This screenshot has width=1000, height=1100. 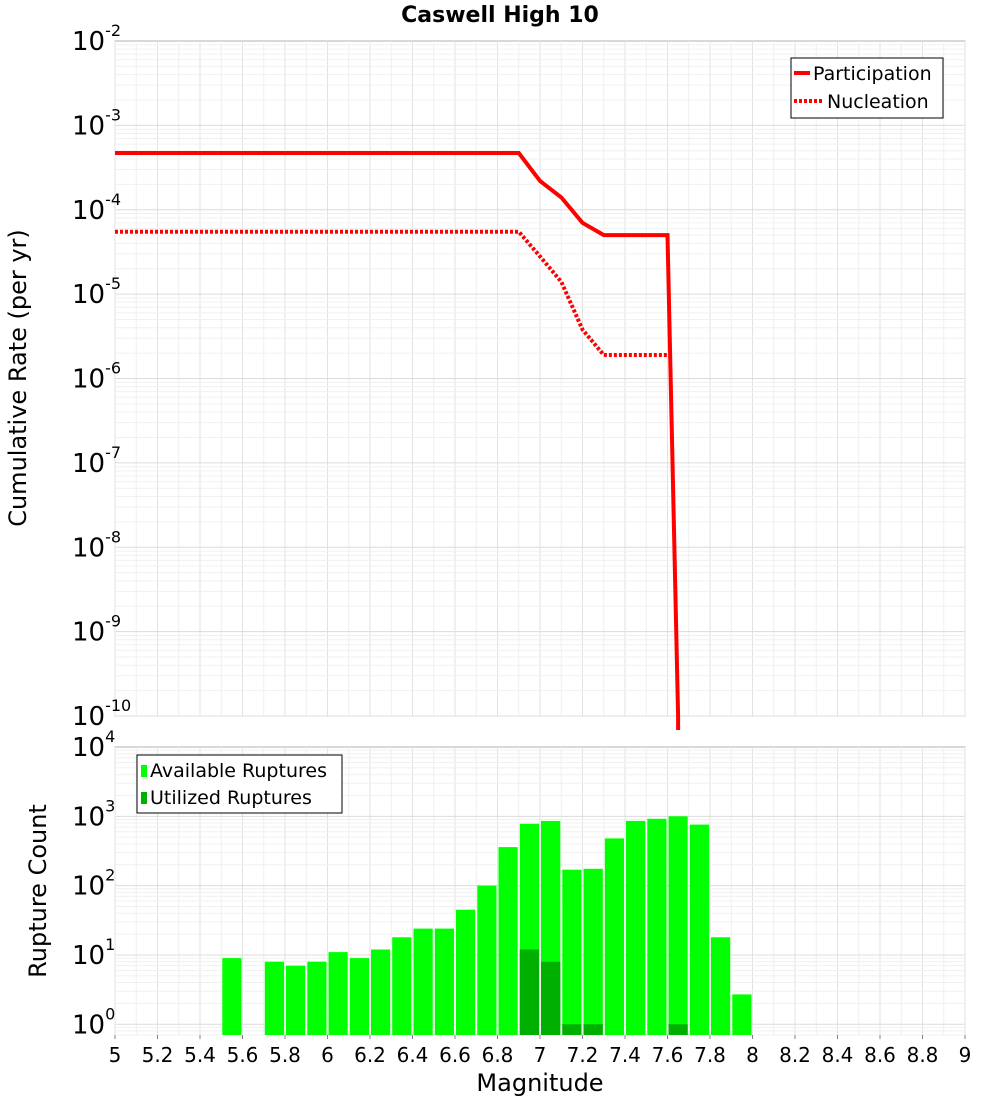 I want to click on x-tick-label: 7.4, so click(x=625, y=1055).